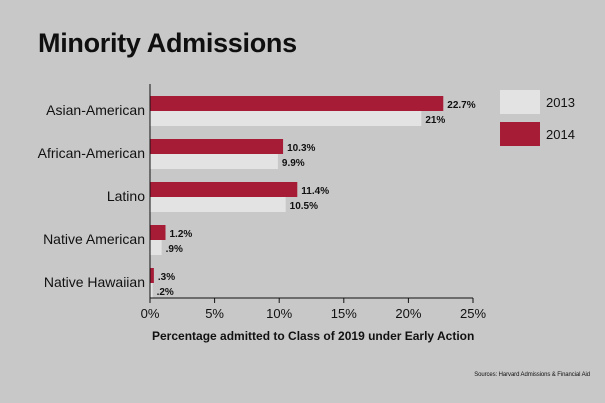 This screenshot has height=403, width=605. I want to click on data-label: .3%, so click(166, 277).